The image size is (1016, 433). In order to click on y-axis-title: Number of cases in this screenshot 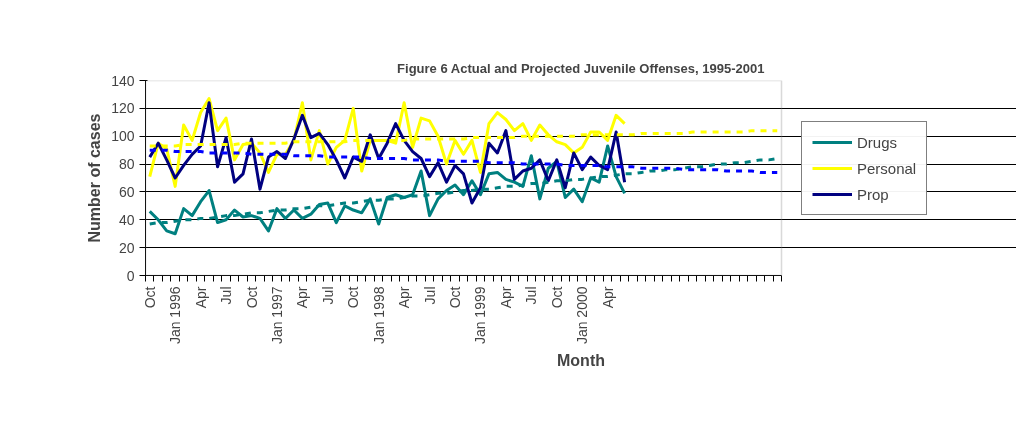, I will do `click(95, 178)`.